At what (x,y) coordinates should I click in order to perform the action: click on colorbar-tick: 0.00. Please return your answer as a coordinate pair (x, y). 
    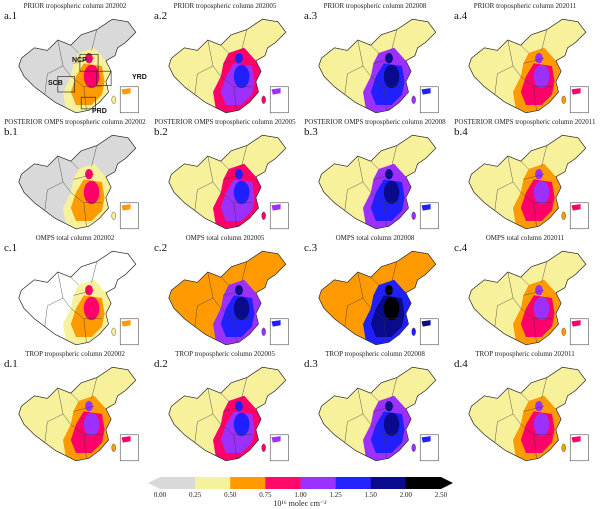
    Looking at the image, I should click on (160, 495).